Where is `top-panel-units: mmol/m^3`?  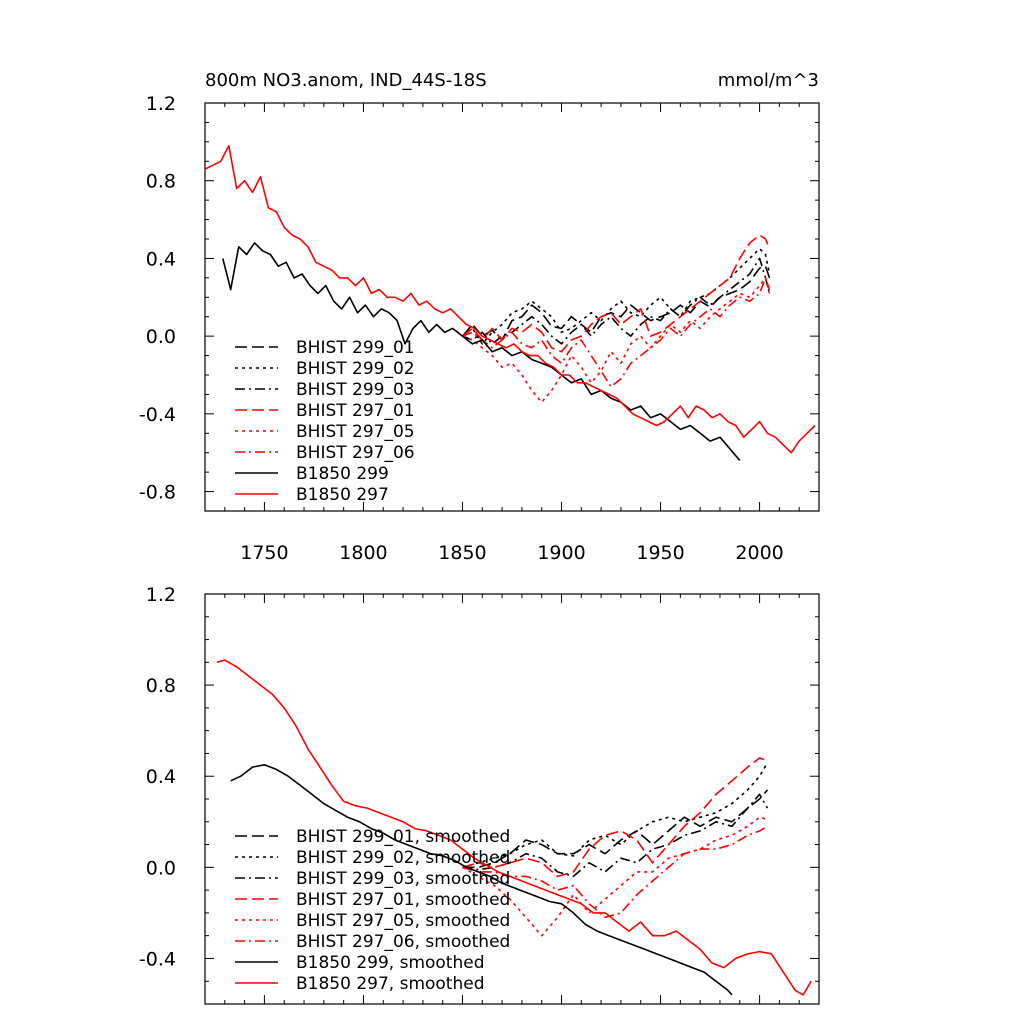
top-panel-units: mmol/m^3 is located at coordinates (768, 80).